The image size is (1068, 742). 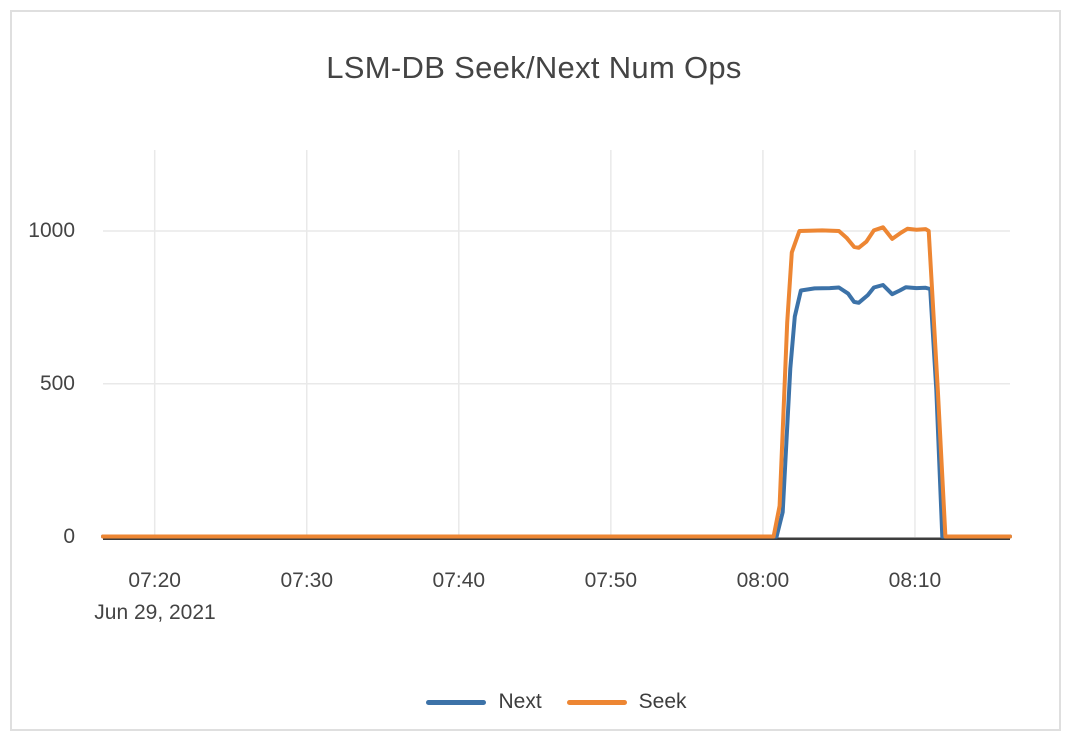 What do you see at coordinates (154, 580) in the screenshot?
I see `x-tick-label: 07:20` at bounding box center [154, 580].